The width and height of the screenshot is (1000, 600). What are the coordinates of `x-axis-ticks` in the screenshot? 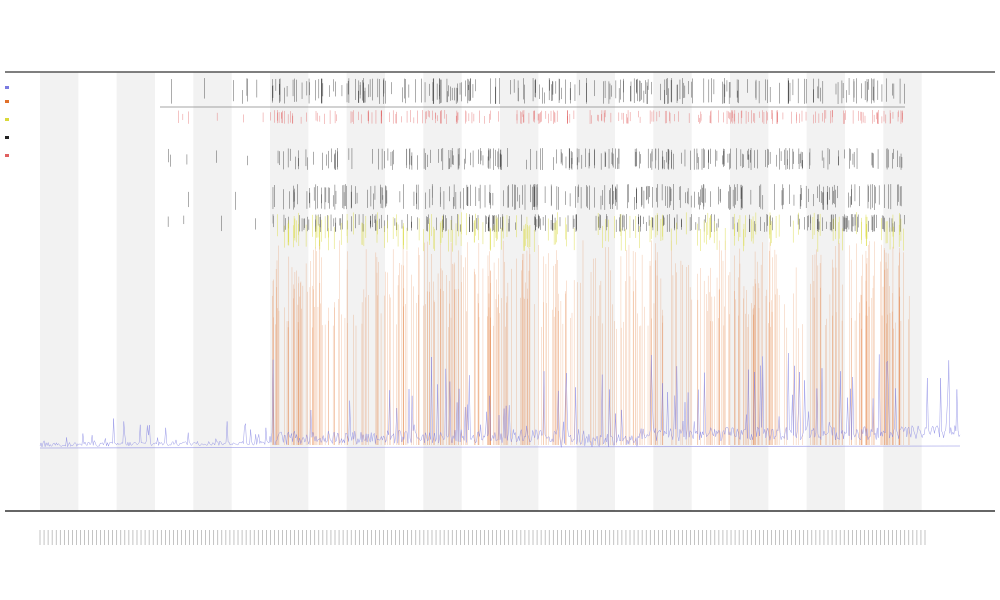 It's located at (482, 537).